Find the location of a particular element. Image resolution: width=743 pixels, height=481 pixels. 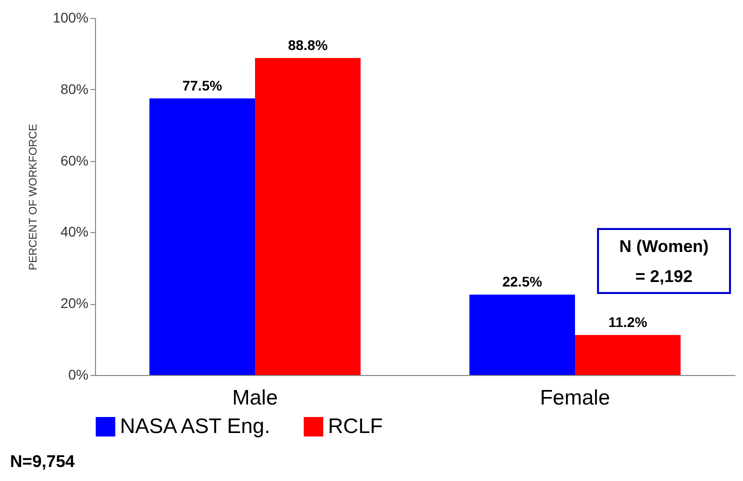

data-label: 22.5% is located at coordinates (522, 282).